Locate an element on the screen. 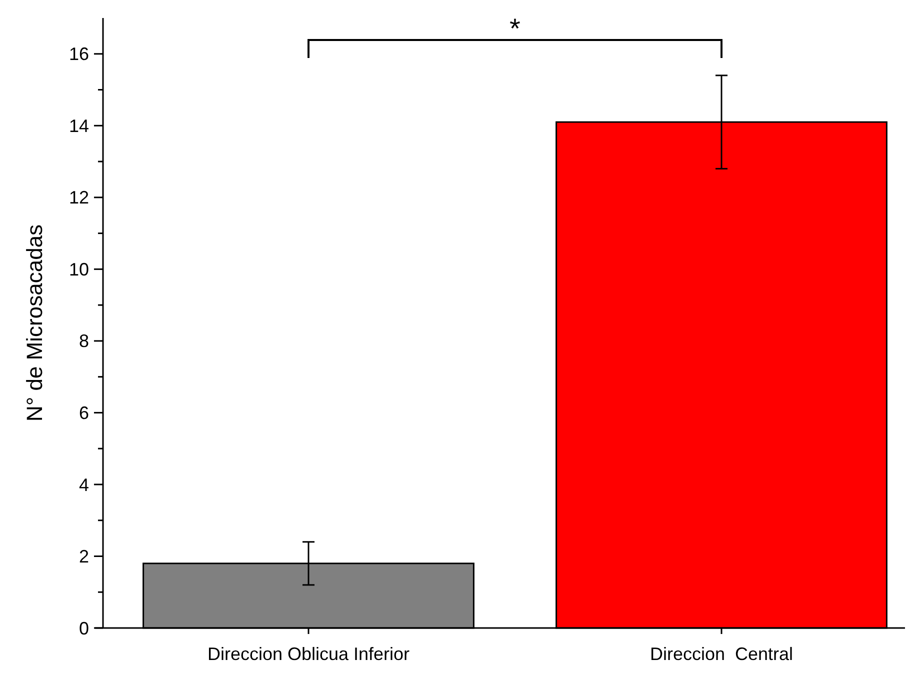  y-tick-label: 16 is located at coordinates (78, 54).